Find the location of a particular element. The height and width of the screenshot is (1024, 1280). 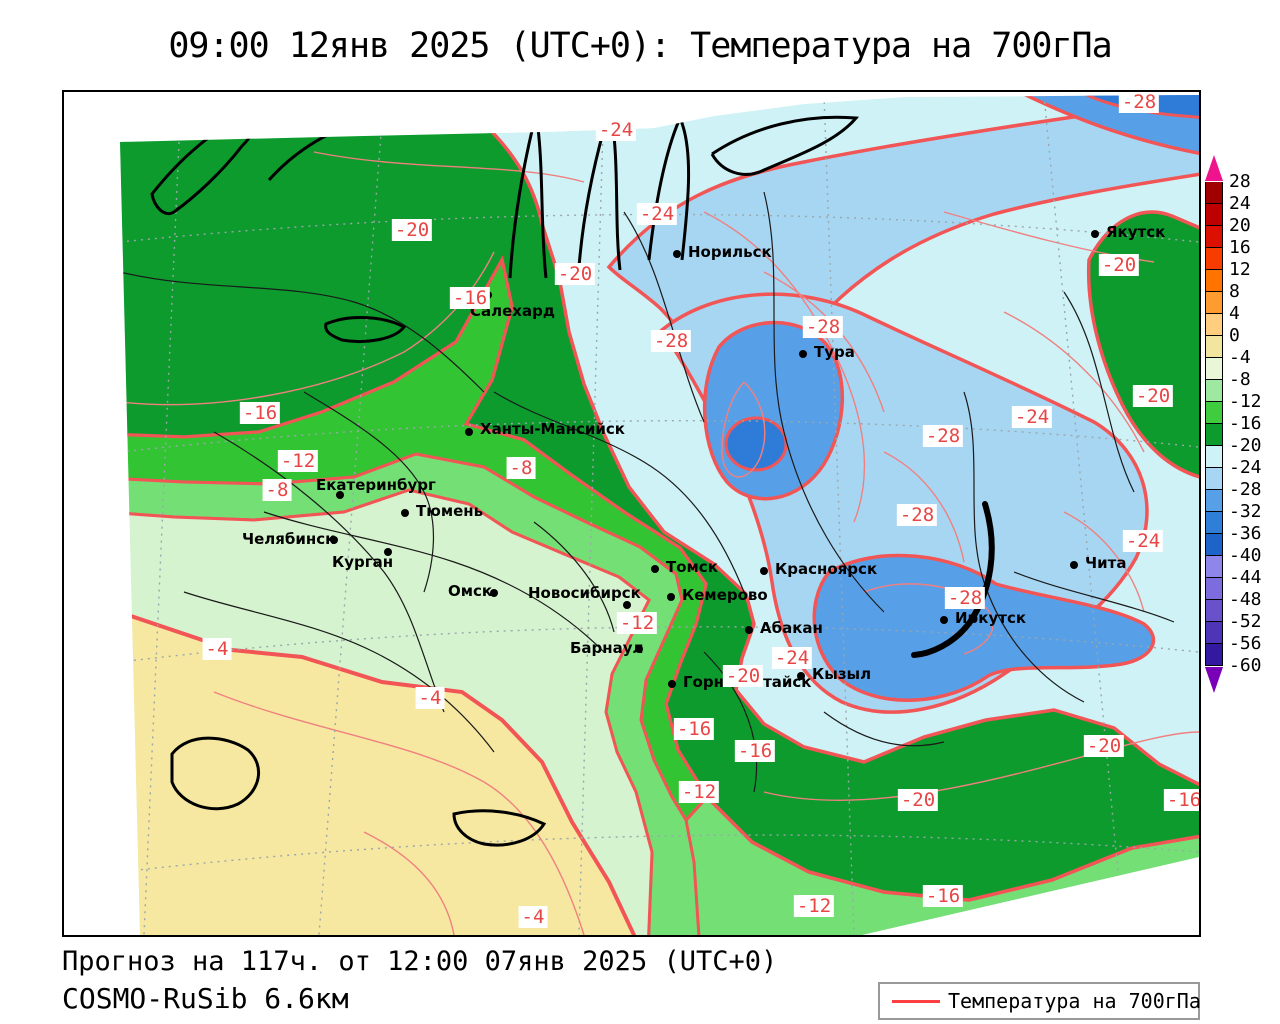

colorbar-tick-label: -48 is located at coordinates (1245, 599).